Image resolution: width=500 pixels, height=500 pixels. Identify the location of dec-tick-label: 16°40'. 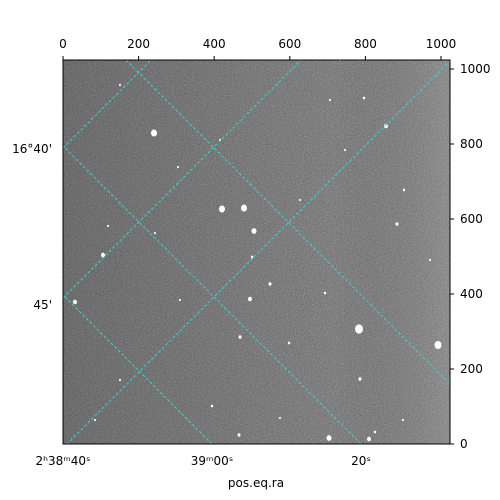
(32, 149).